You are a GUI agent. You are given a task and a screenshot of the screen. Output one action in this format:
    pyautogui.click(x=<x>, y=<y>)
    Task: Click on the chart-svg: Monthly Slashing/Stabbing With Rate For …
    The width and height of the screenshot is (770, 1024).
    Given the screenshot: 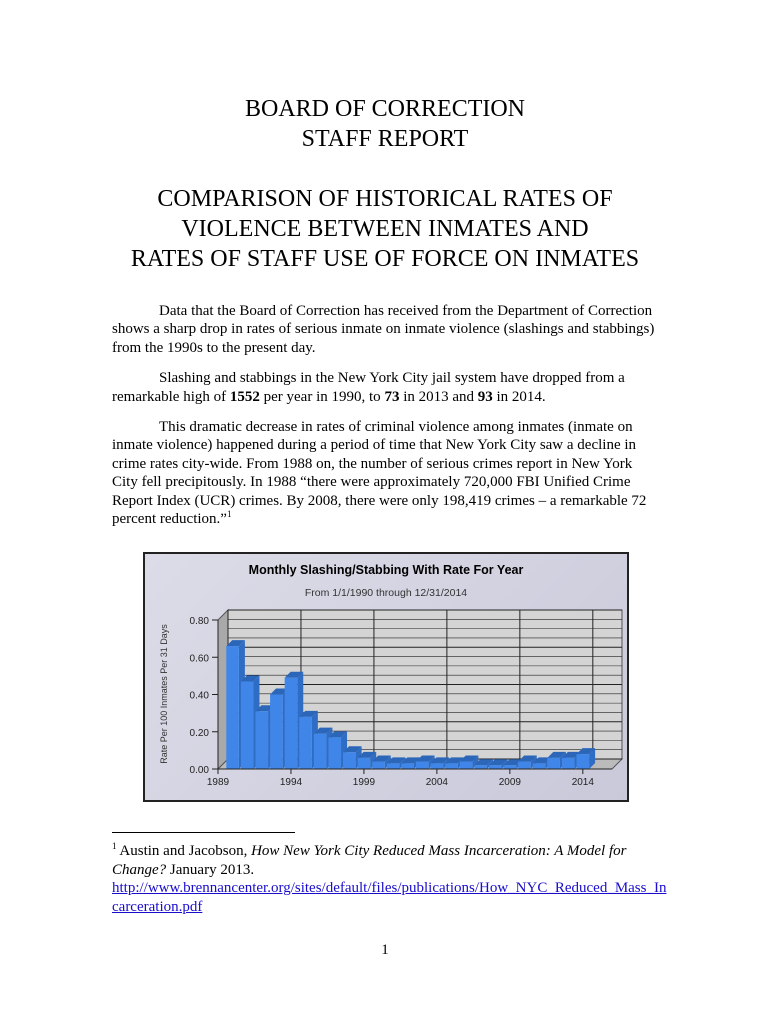 What is the action you would take?
    pyautogui.click(x=391, y=675)
    